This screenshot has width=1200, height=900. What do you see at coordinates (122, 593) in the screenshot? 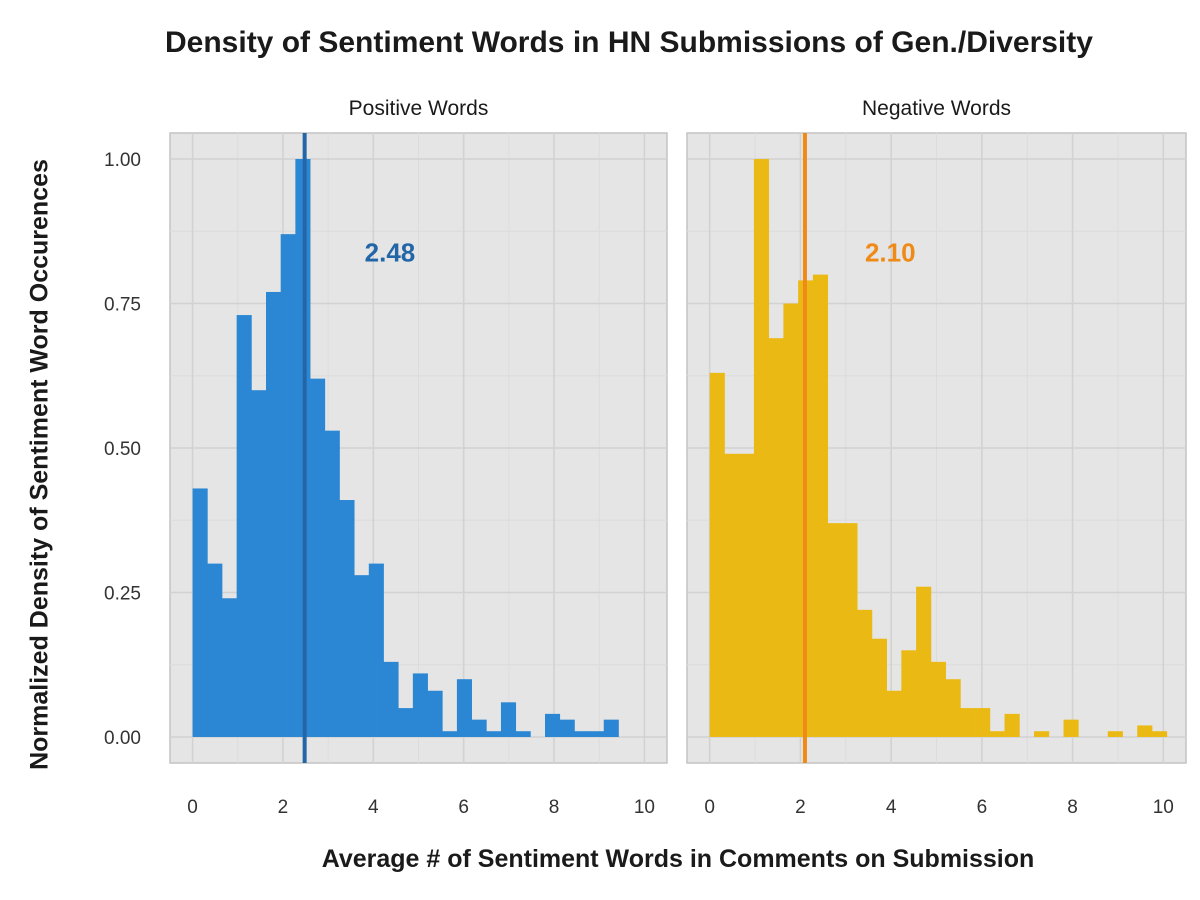
I see `y-tick-label: 0.25` at bounding box center [122, 593].